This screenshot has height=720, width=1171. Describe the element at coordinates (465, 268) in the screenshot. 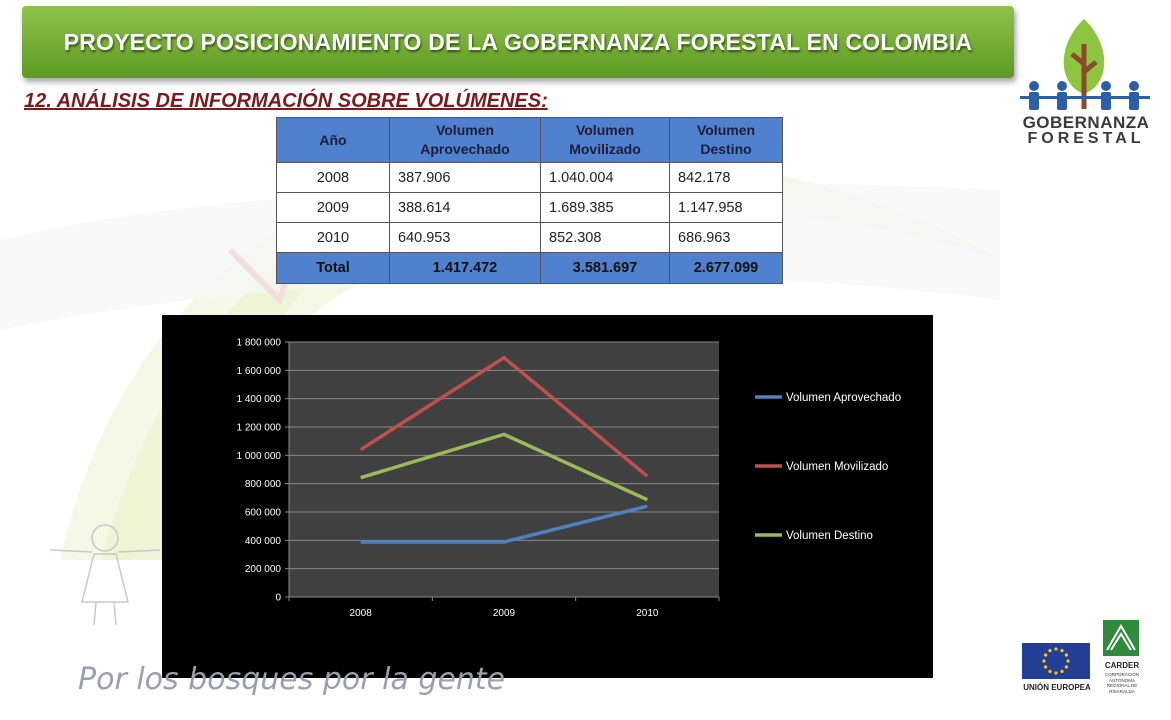

I see `table-total-cell: 1.417.472` at that location.